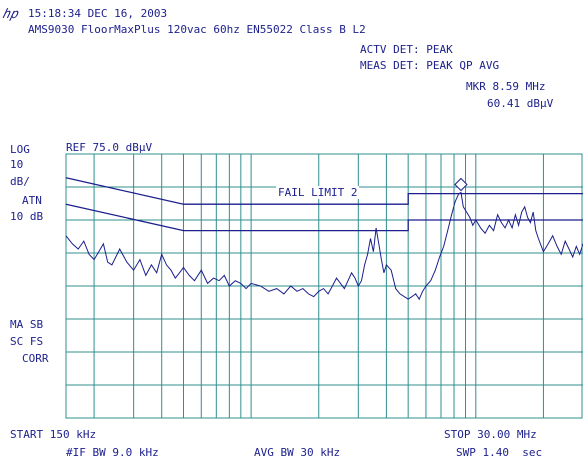  Describe the element at coordinates (297, 452) in the screenshot. I see `average-bandwidth: AVG BW 30 kHz` at that location.